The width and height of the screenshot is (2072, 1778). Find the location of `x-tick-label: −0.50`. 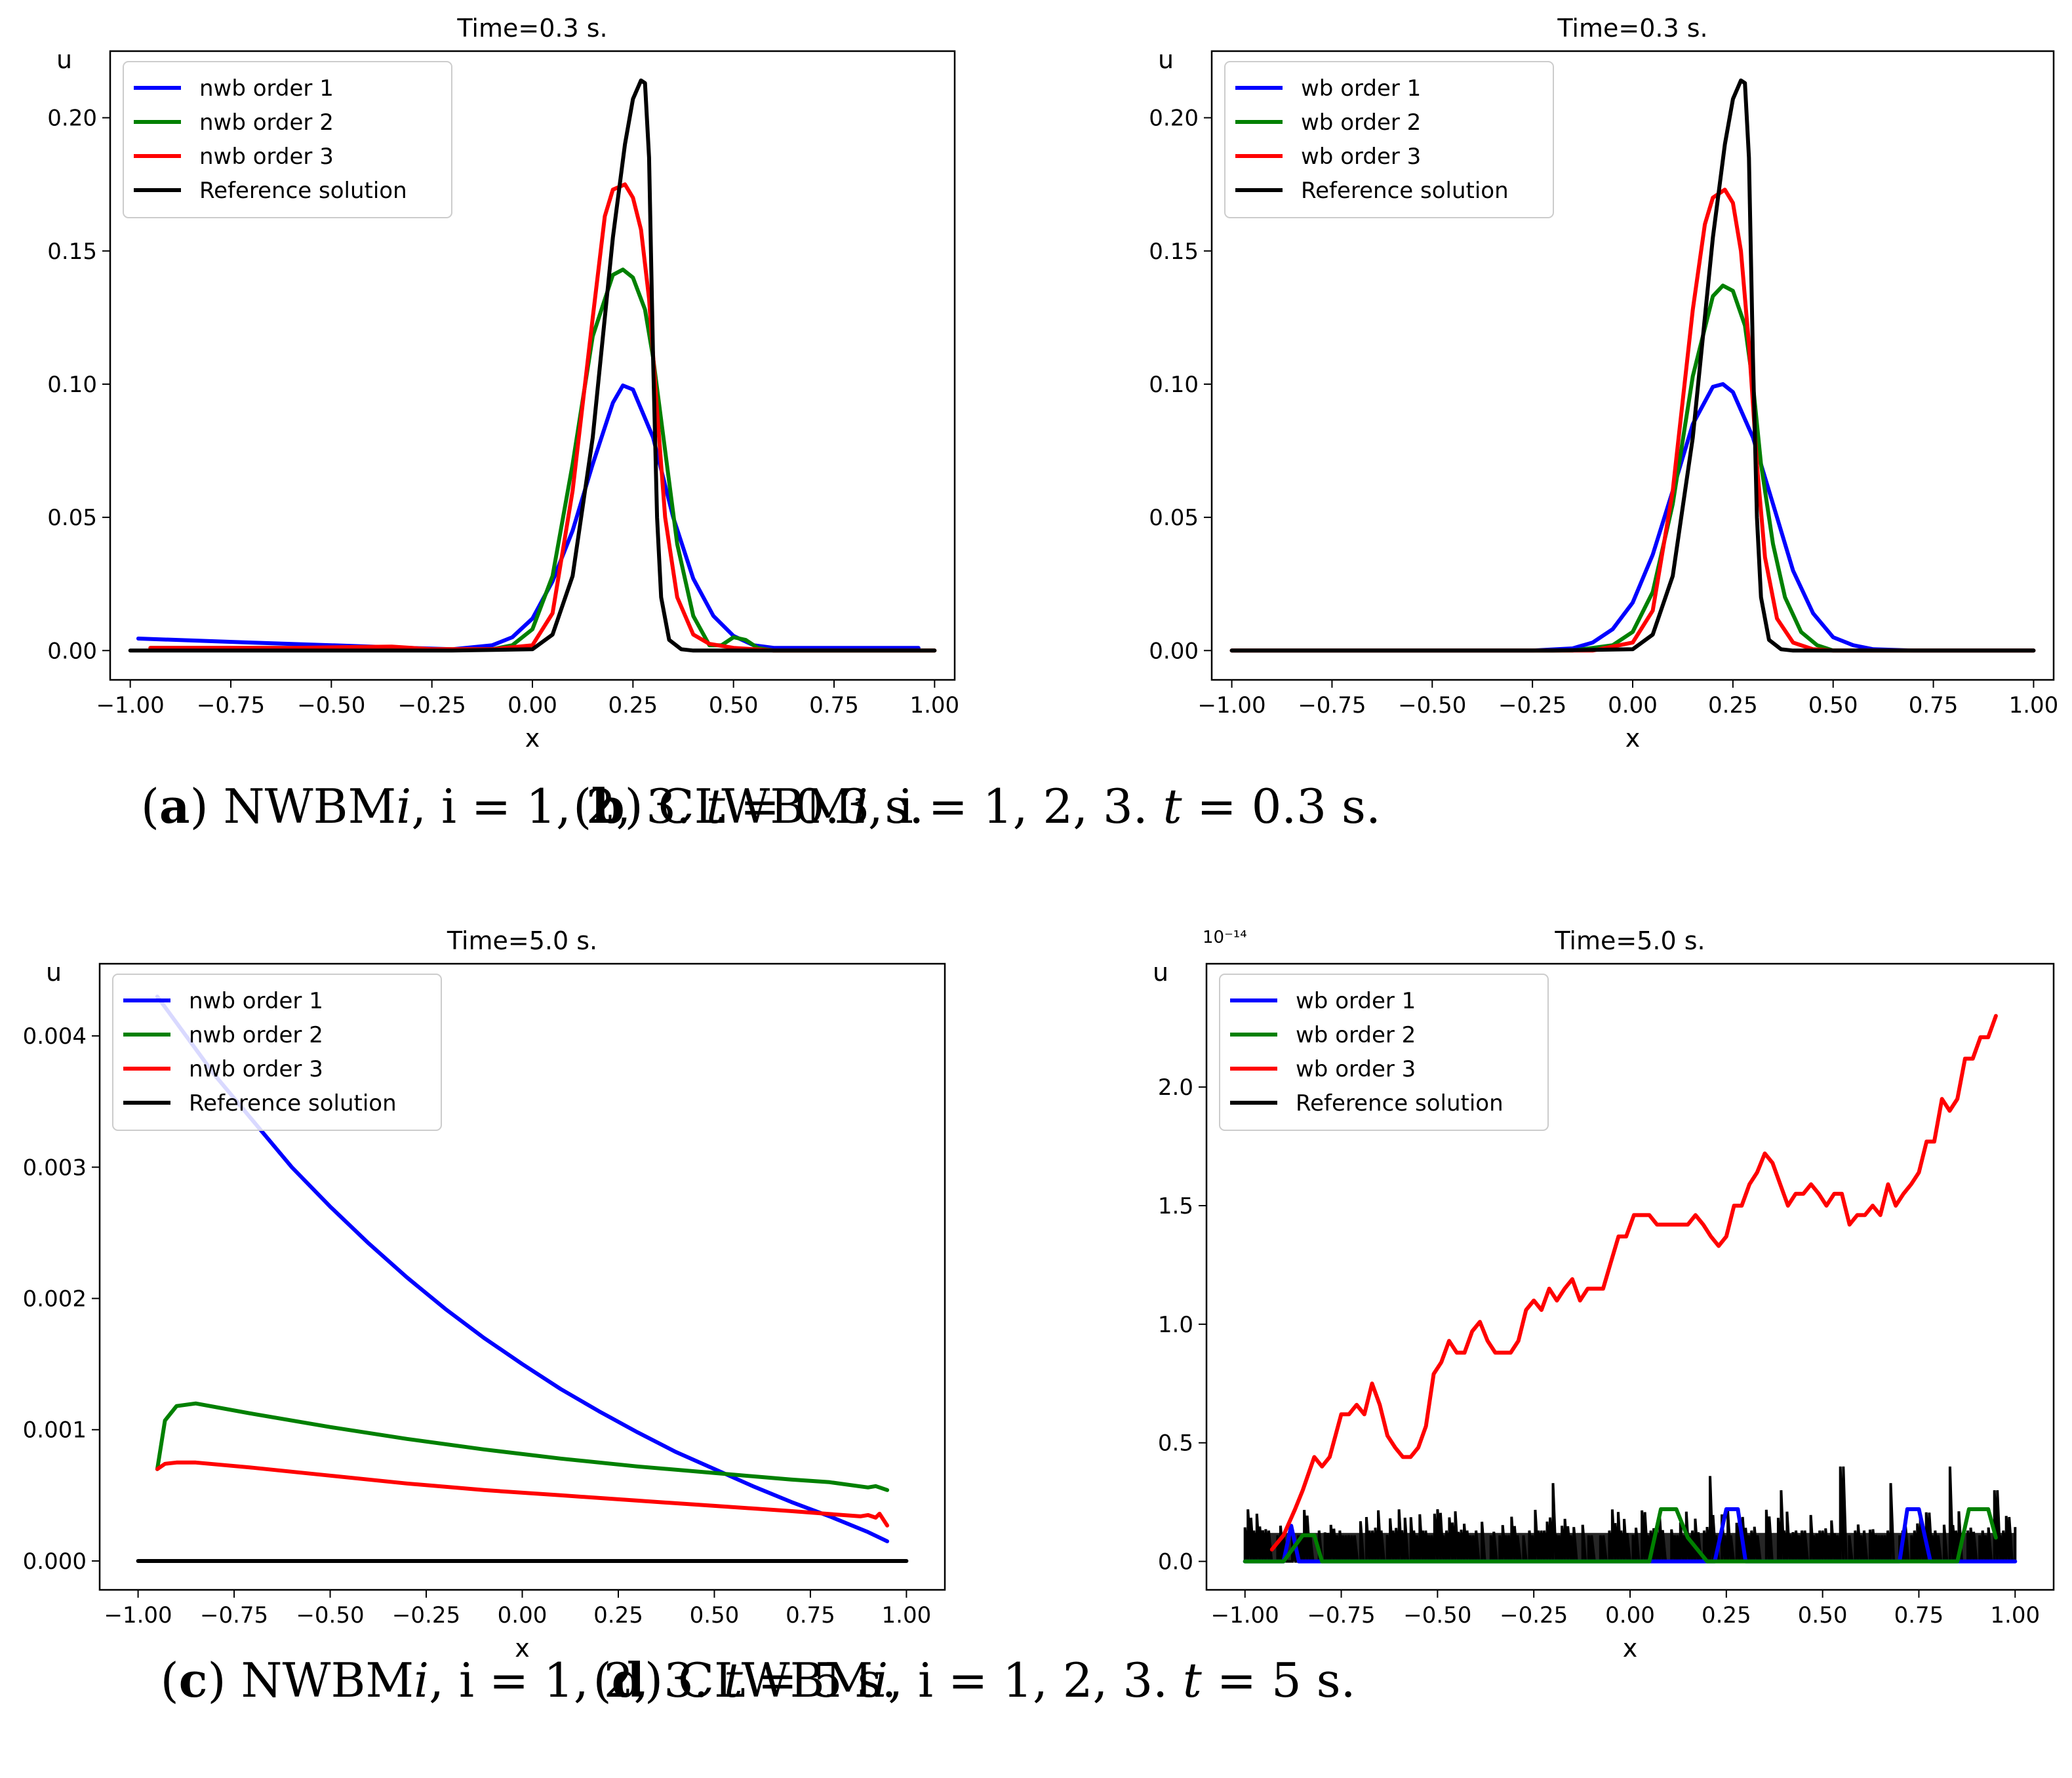

x-tick-label: −0.50 is located at coordinates (1437, 1615).